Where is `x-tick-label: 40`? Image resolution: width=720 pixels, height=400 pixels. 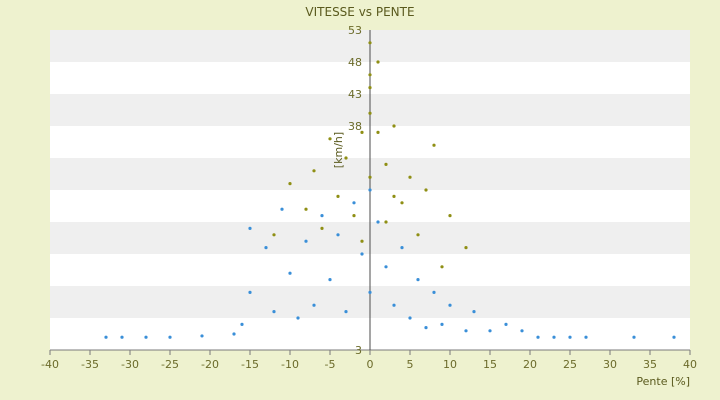 x-tick-label: 40 is located at coordinates (690, 364).